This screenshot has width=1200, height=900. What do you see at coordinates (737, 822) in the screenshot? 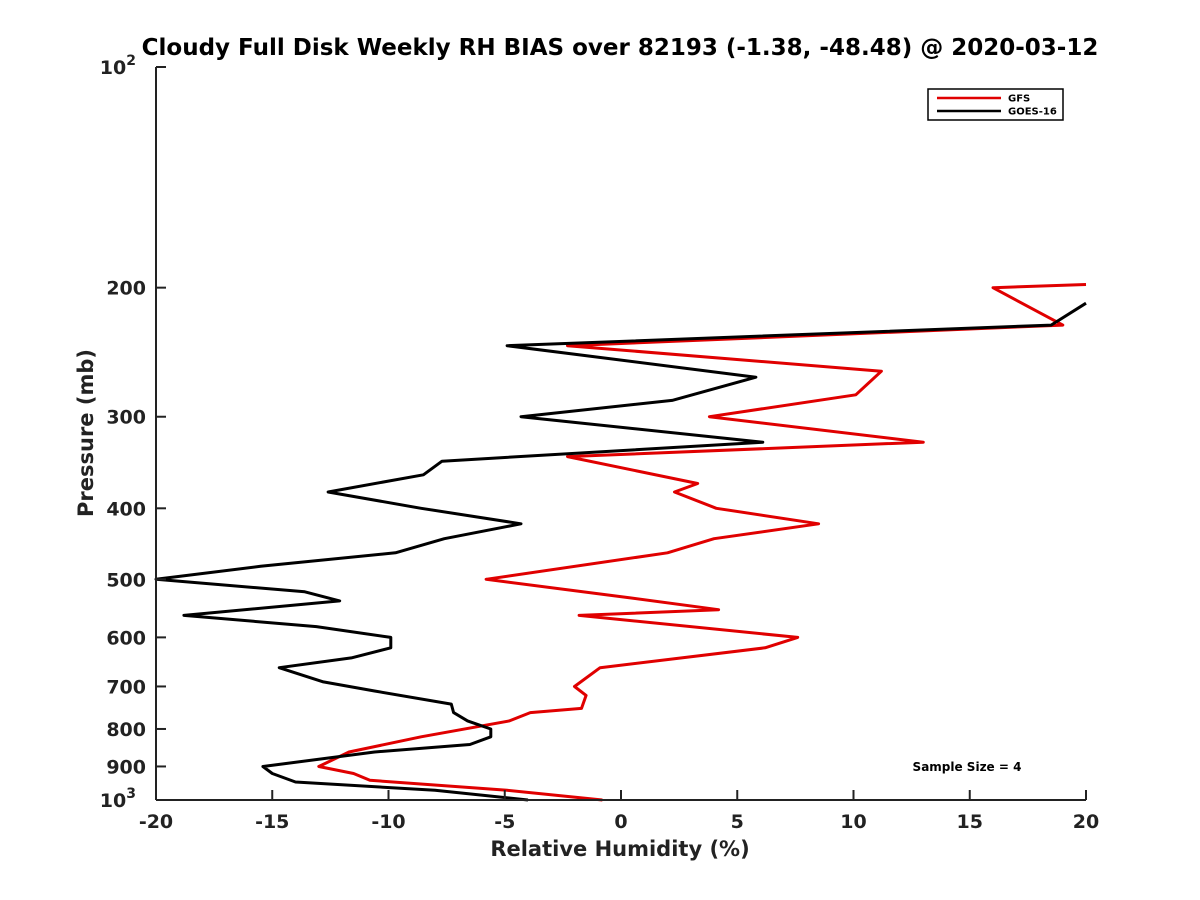
I see `x-tick-label: 5` at bounding box center [737, 822].